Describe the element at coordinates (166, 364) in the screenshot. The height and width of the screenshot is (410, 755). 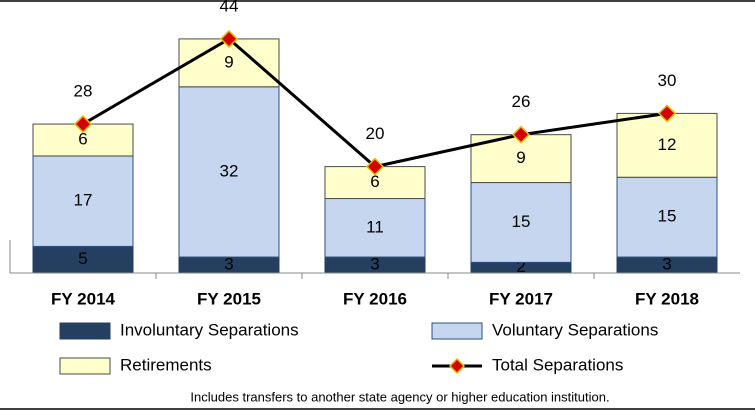
I see `legend-label: Retirements` at that location.